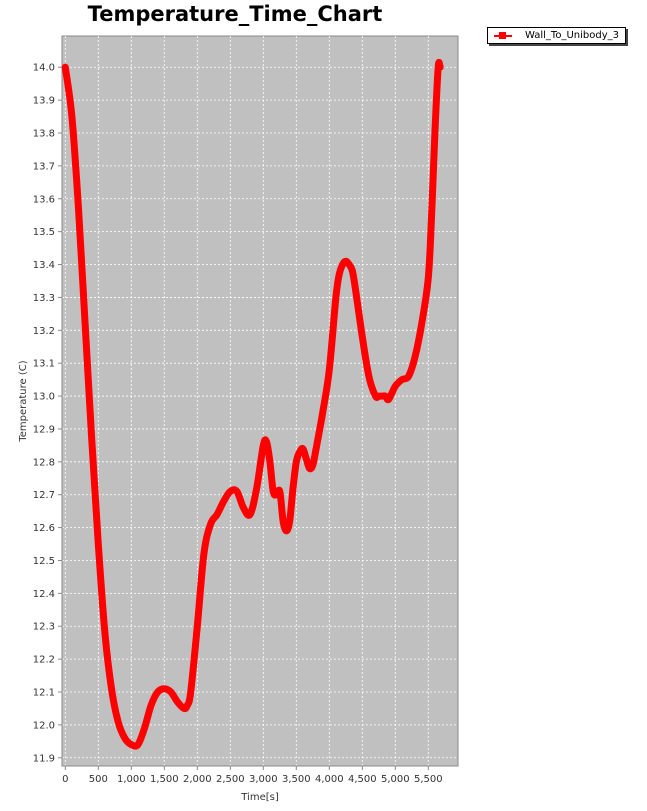 This screenshot has width=647, height=811. What do you see at coordinates (65, 779) in the screenshot?
I see `x-tick-label: 0` at bounding box center [65, 779].